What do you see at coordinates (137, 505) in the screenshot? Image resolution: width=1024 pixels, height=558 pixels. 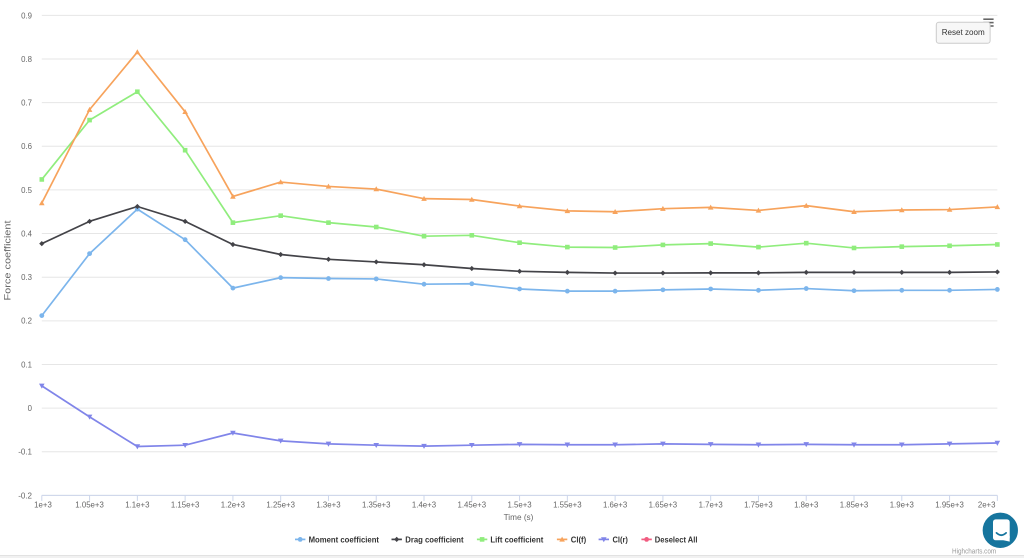 I see `svg-text: 1.1e+3` at bounding box center [137, 505].